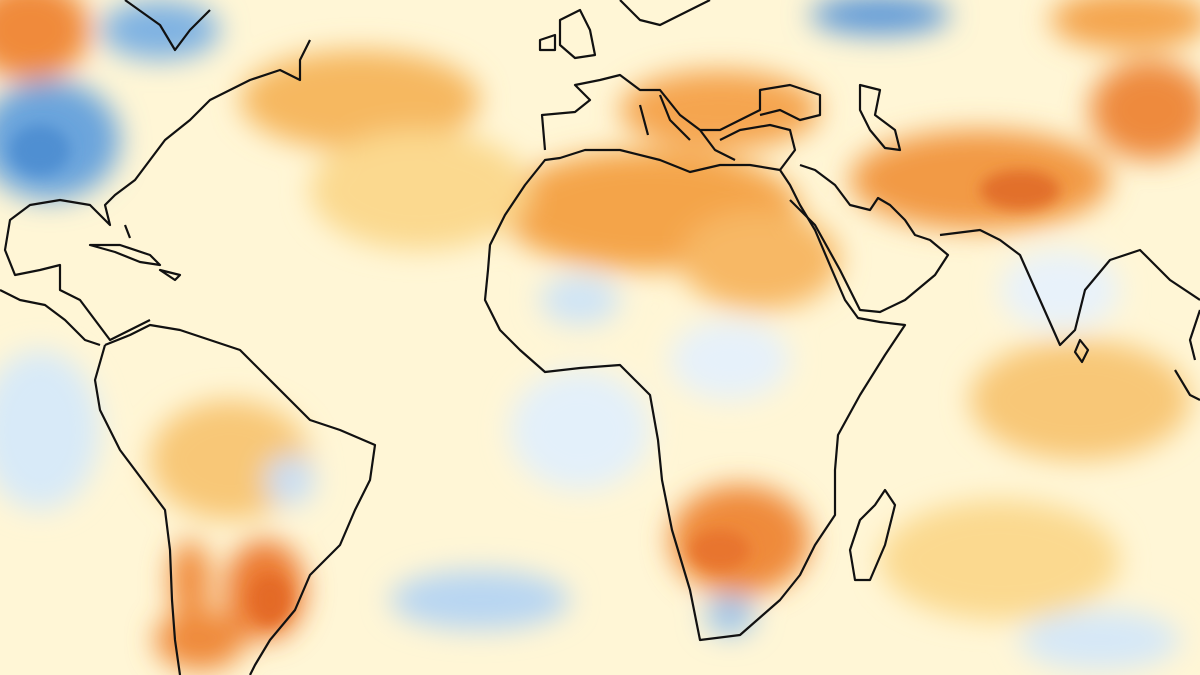 The width and height of the screenshot is (1200, 675). Describe the element at coordinates (135, 253) in the screenshot. I see `caribbean` at that location.